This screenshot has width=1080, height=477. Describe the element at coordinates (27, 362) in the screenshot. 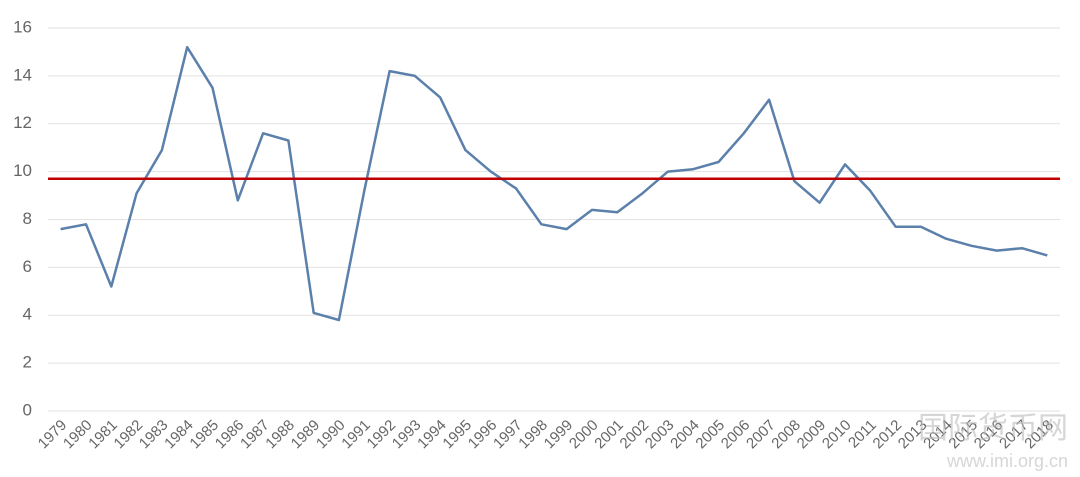

I see `y-tick-label: 2` at that location.